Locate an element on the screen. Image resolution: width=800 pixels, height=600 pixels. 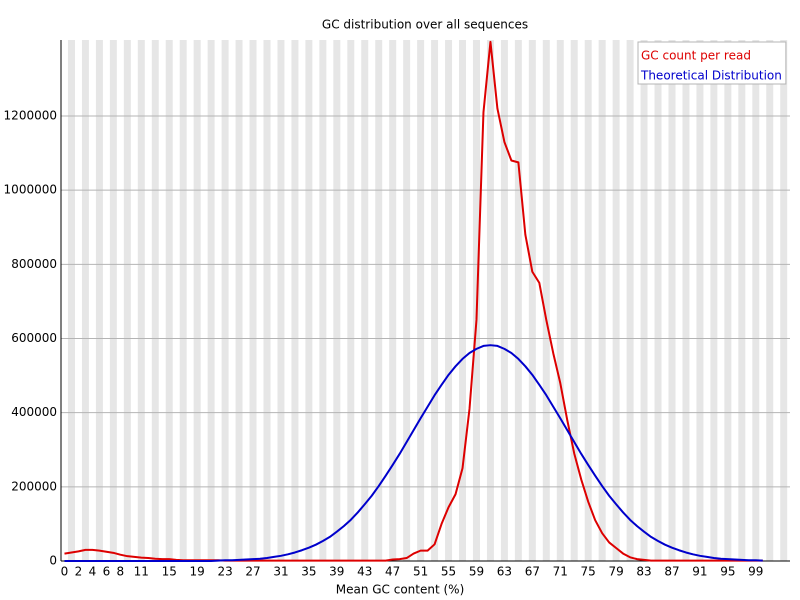
y-tick-label: 200000 is located at coordinates (34, 486).